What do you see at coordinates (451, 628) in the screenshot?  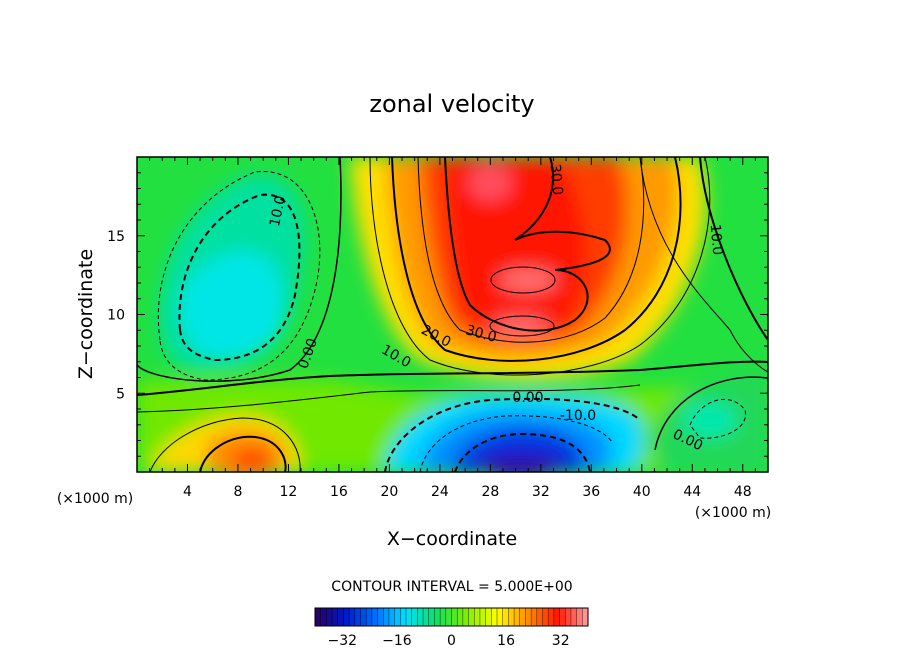 I see `colorbar: −32 −16 0 16 32` at bounding box center [451, 628].